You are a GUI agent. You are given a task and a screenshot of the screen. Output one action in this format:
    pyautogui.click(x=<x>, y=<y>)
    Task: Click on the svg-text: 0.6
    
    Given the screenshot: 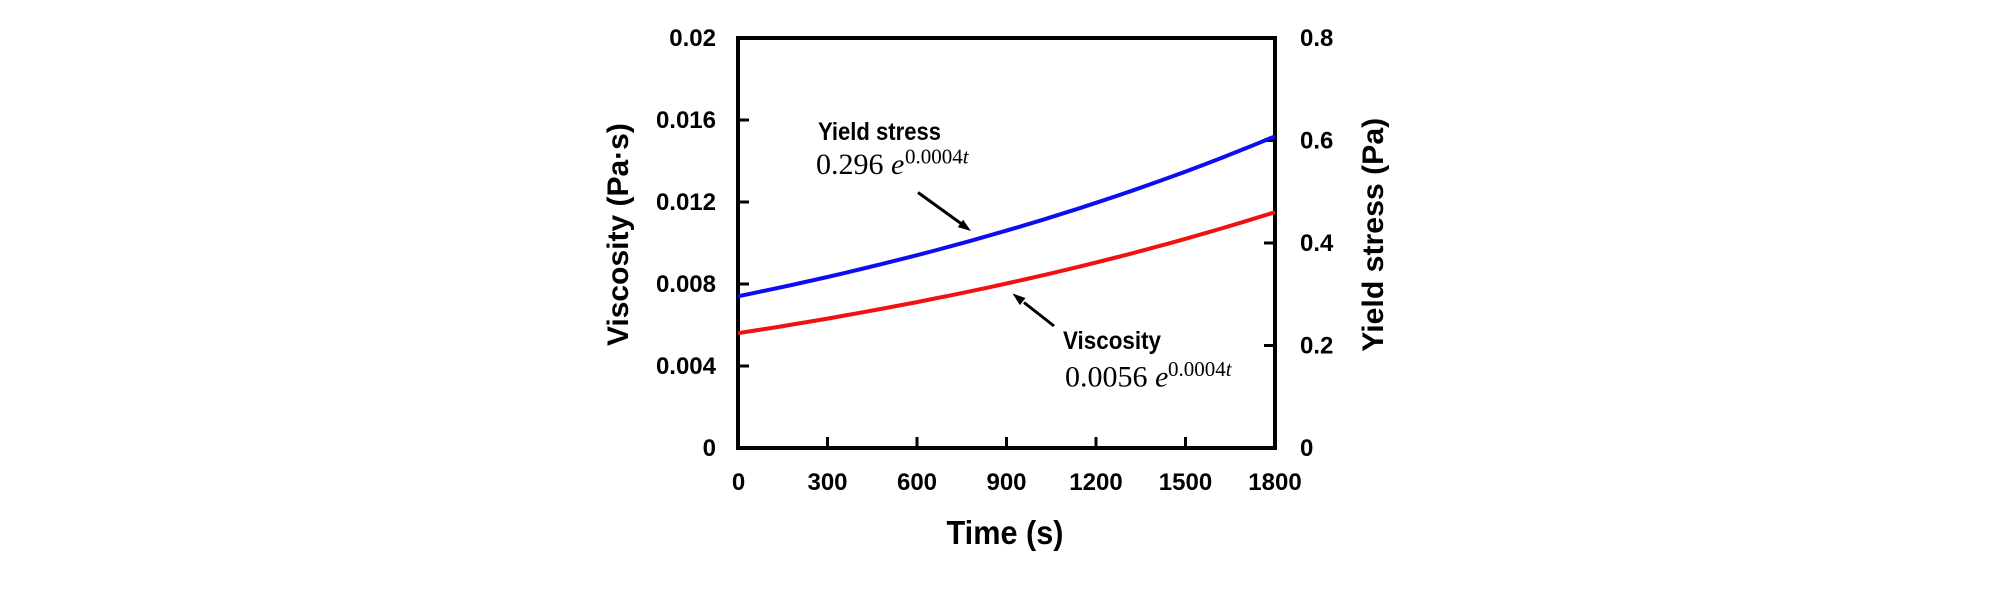 What is the action you would take?
    pyautogui.click(x=1316, y=141)
    